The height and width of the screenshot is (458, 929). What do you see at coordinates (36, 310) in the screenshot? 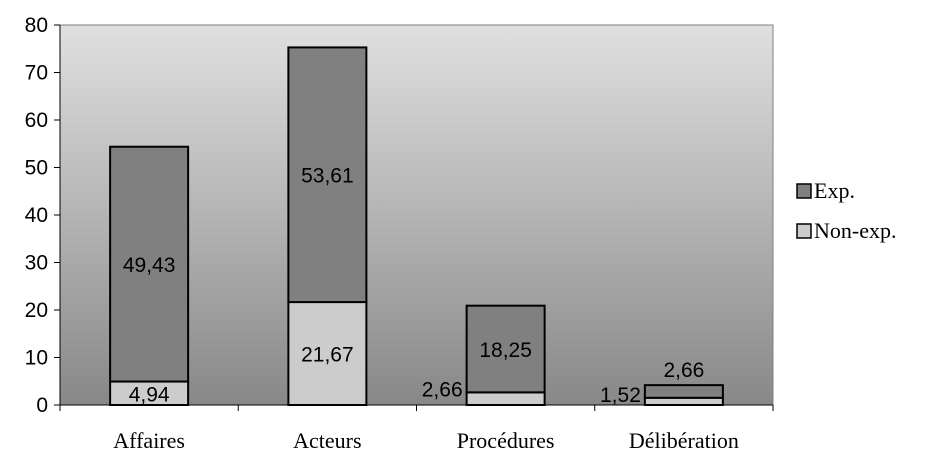
I see `y-tick-label: 20` at bounding box center [36, 310].